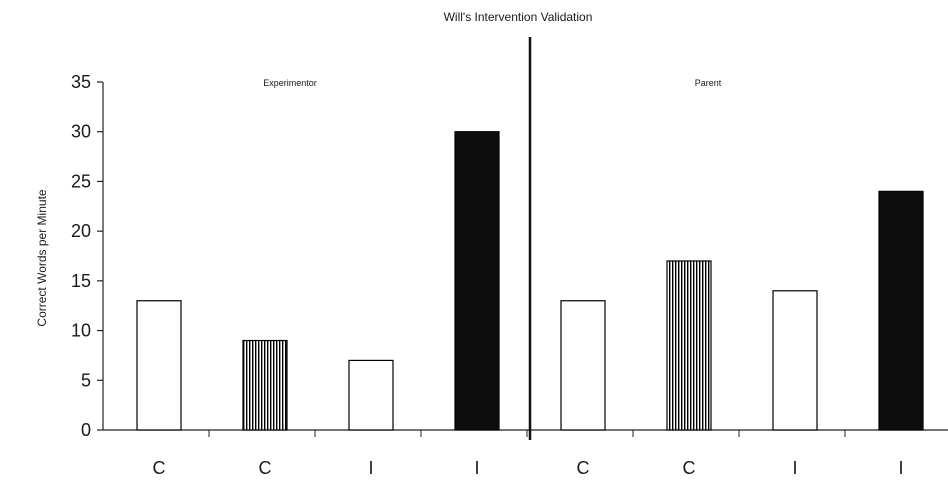  Describe the element at coordinates (86, 430) in the screenshot. I see `y-tick-label: 0` at that location.